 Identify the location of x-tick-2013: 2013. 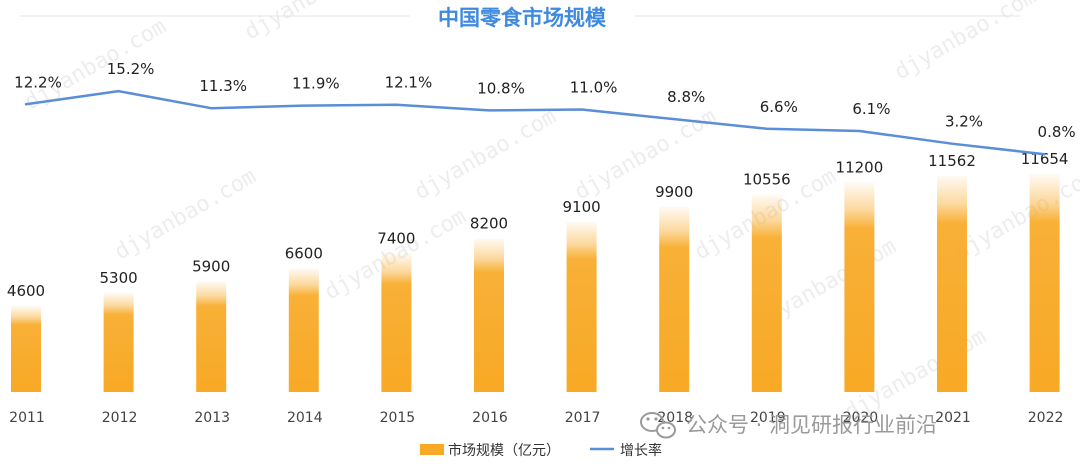
(212, 418).